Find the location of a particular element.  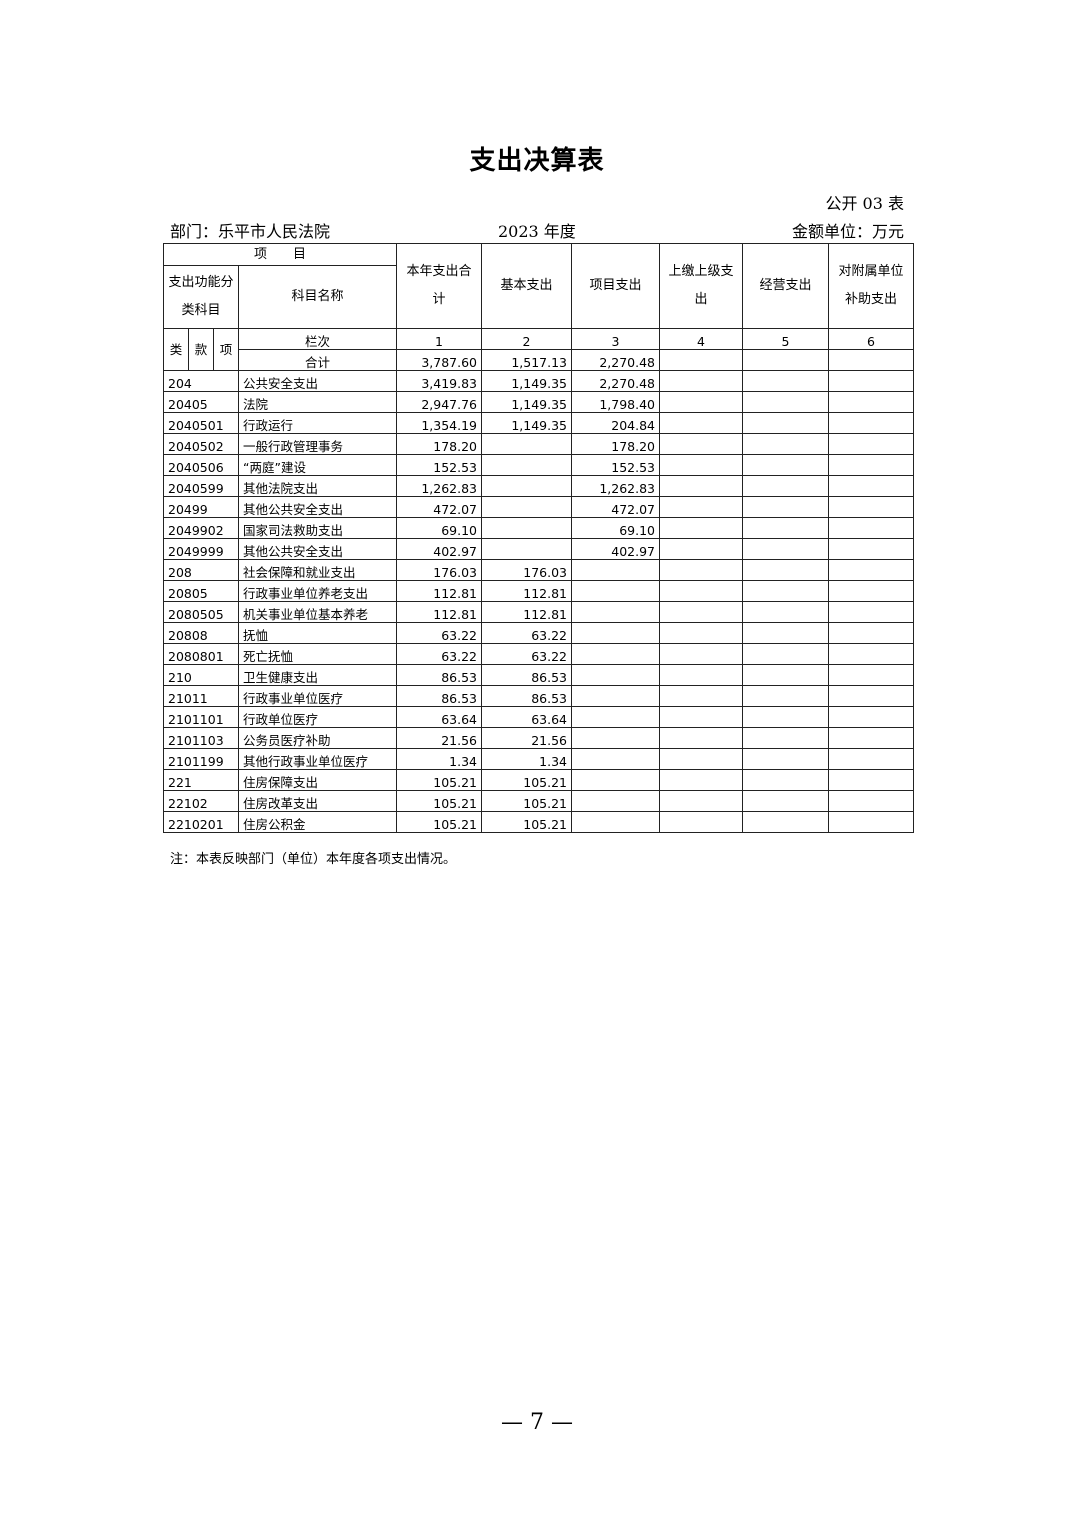

table-row: 20405 法院 2,947.76 1,149.35 1,798.40 is located at coordinates (539, 402).